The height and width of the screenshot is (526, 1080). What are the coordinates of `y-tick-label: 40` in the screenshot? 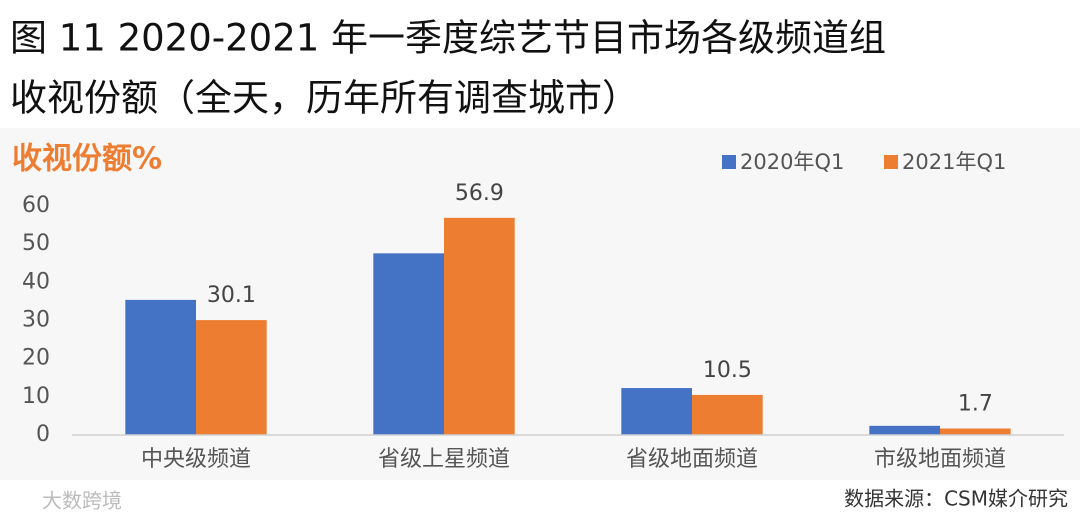 It's located at (36, 281).